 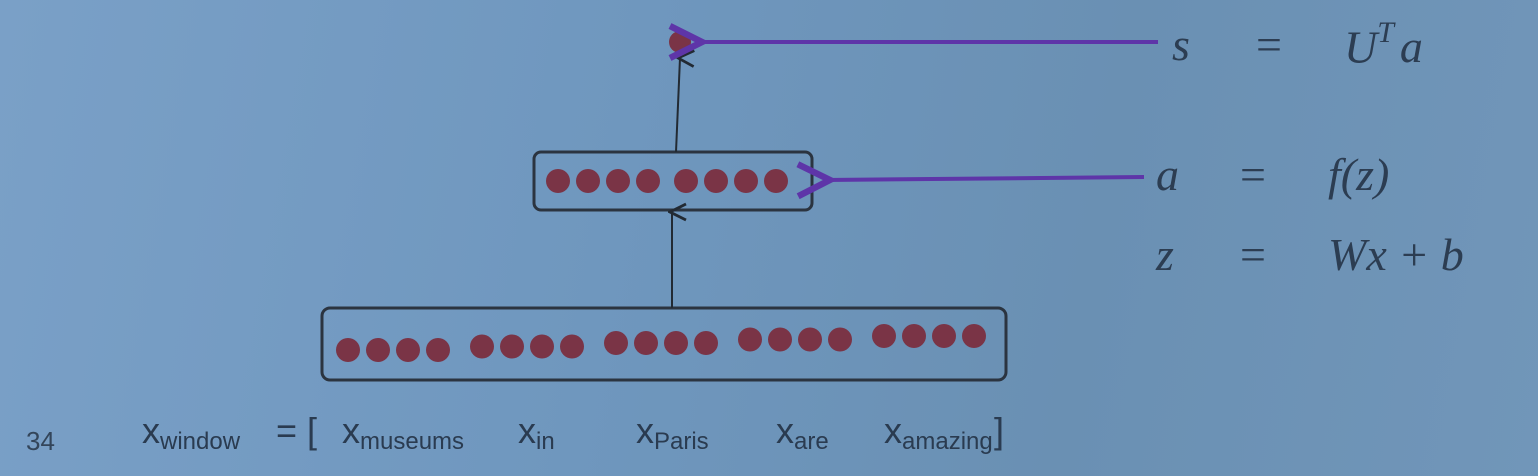 I want to click on slide-number: 34, so click(x=40, y=441).